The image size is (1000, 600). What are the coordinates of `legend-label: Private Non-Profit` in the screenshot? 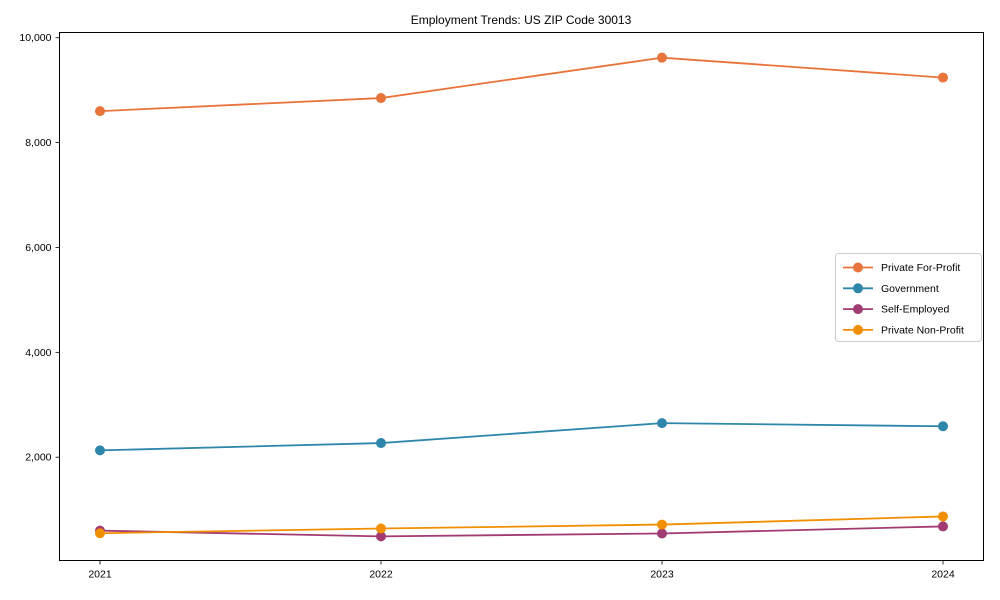 It's located at (922, 330).